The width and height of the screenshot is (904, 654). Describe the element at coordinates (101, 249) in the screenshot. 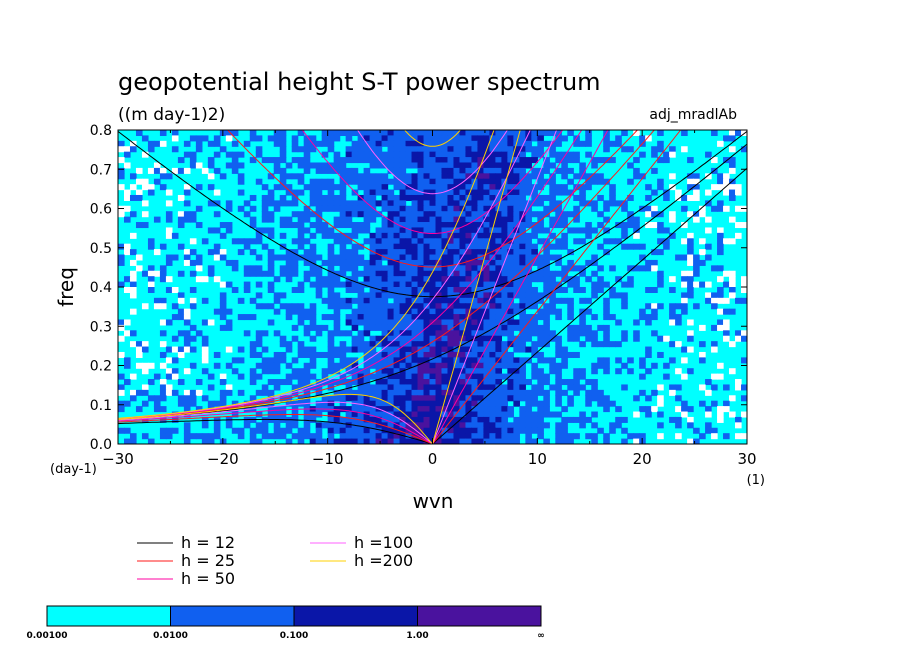

I see `y-tick-label: 0.5` at that location.